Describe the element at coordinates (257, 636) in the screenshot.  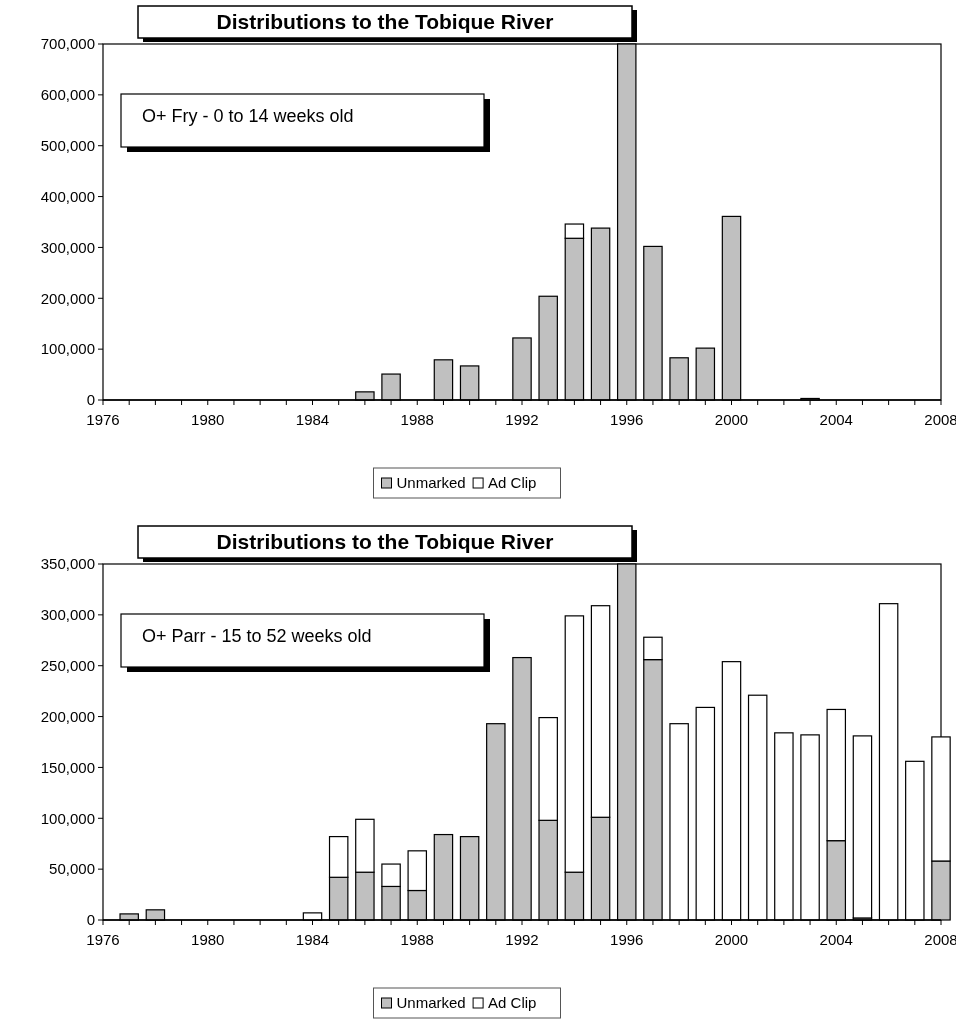
I see `text: O+ Parr - 15 to 52 weeks old` at that location.